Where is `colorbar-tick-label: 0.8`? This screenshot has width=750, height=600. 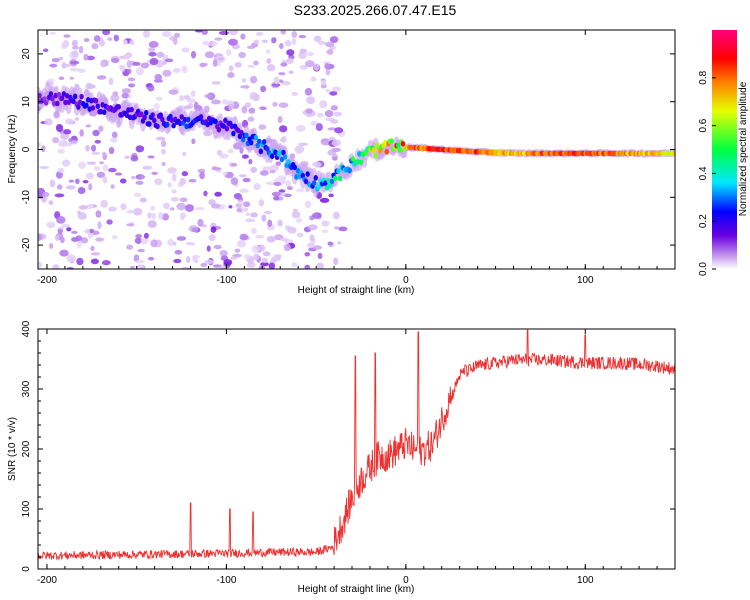
colorbar-tick-label: 0.8 is located at coordinates (703, 77).